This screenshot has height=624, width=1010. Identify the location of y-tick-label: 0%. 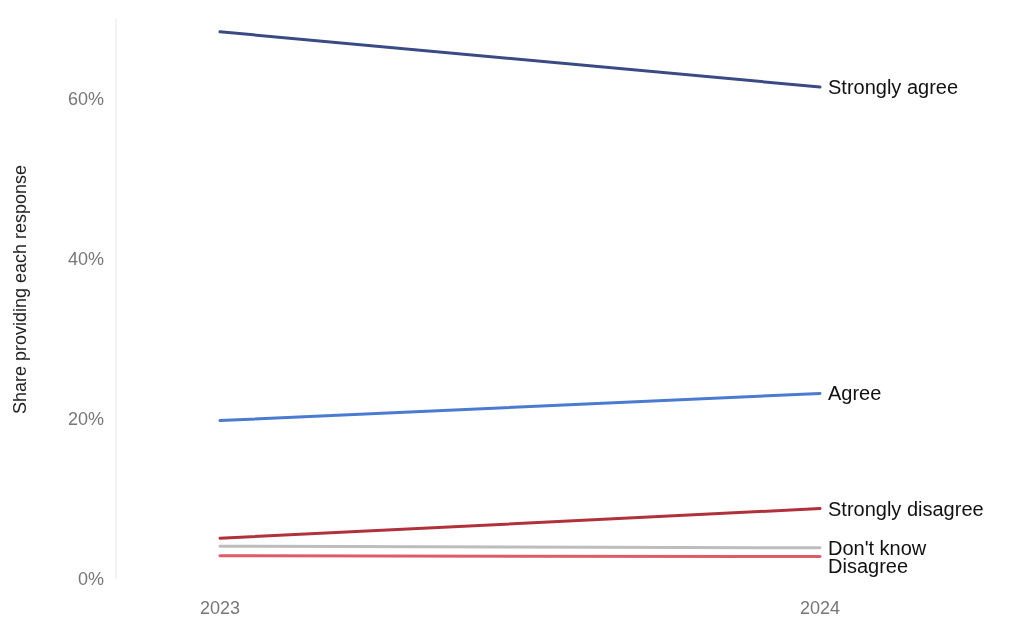
(90, 579).